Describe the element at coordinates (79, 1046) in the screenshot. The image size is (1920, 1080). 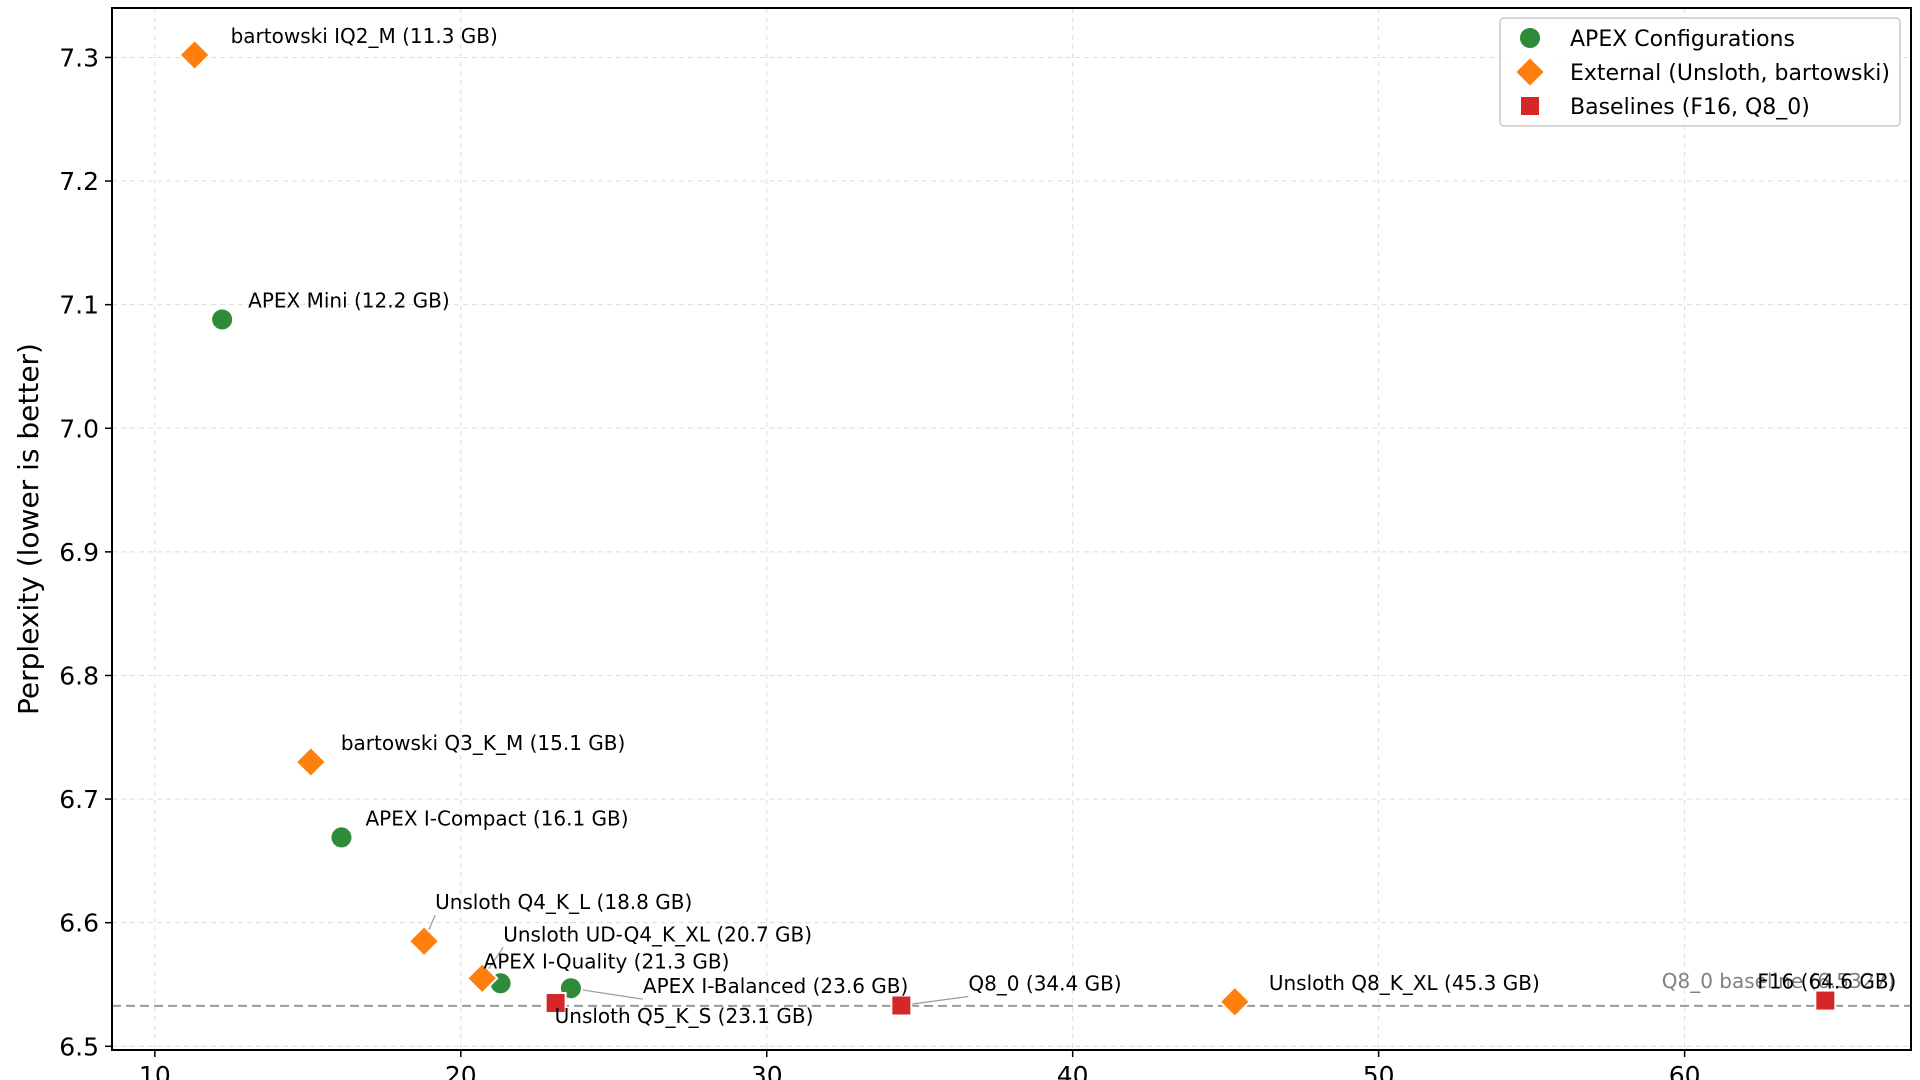
I see `y-tick-label: 6.5` at that location.